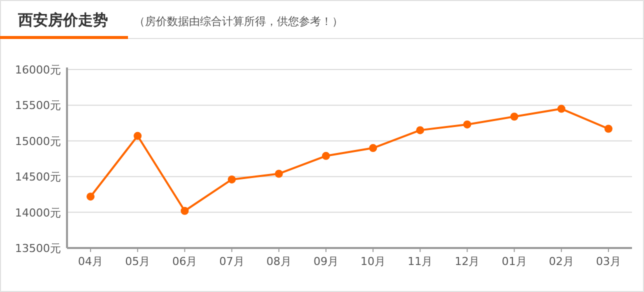  I want to click on y-tick-label: 14000元, so click(38, 213).